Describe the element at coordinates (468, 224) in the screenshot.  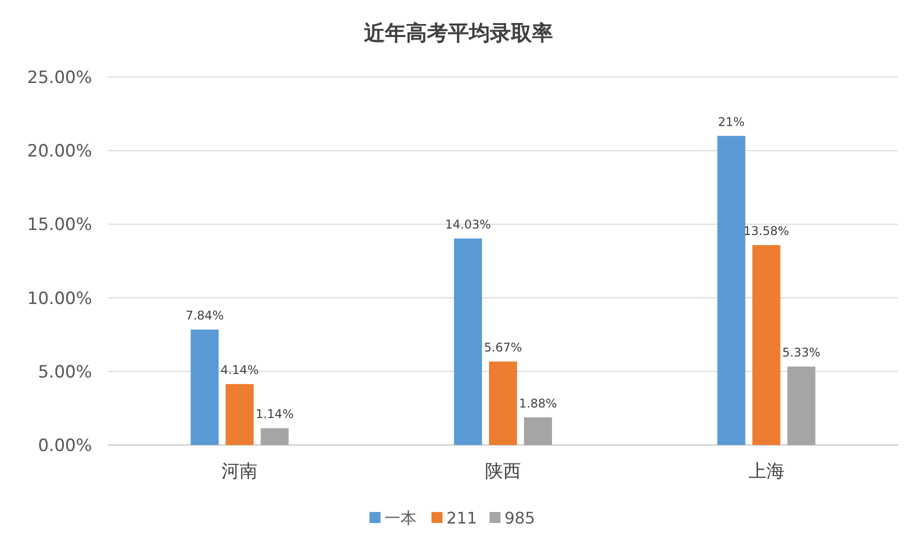
I see `data-label: 14.03%` at that location.